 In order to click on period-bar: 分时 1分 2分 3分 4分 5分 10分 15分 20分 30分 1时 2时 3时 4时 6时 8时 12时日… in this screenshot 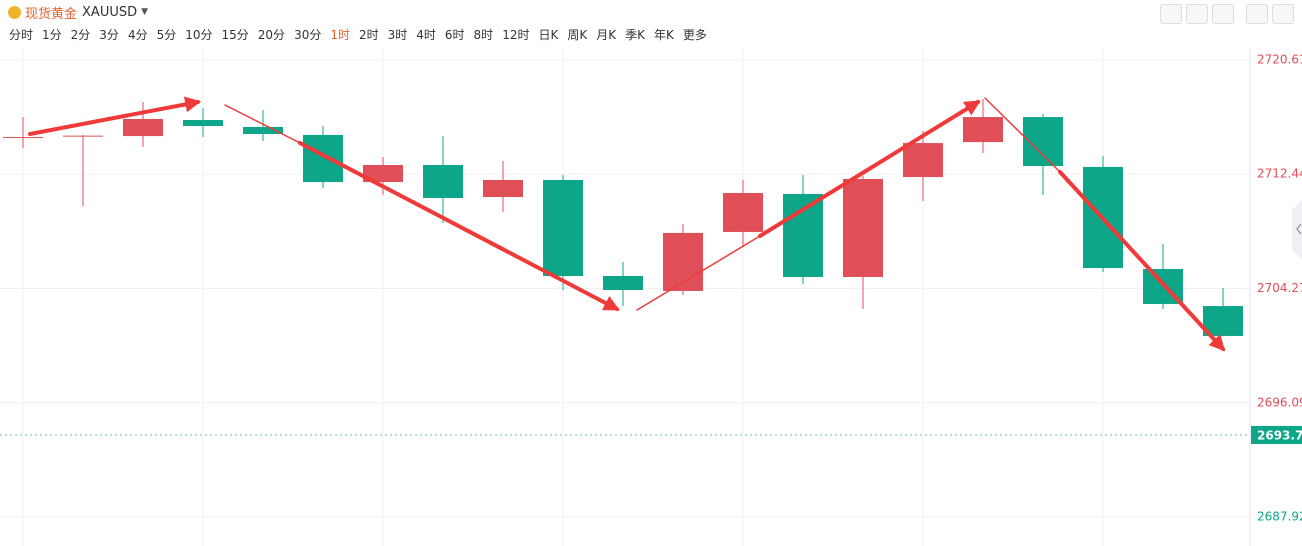, I will do `click(362, 34)`.